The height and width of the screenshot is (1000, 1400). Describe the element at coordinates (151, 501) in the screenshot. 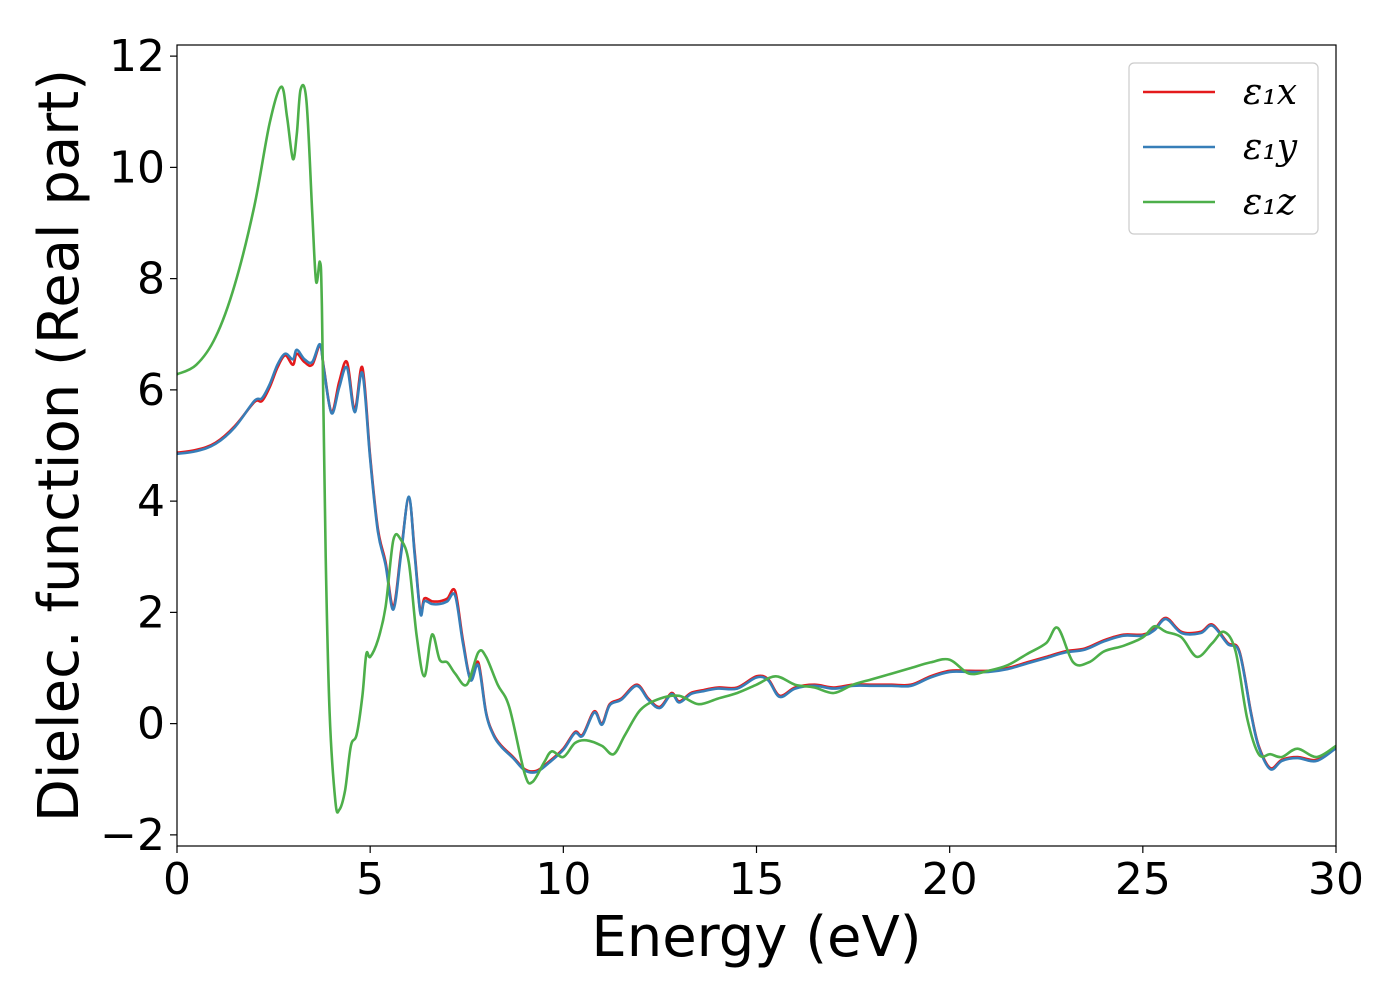

I see `y-tick-label: 4` at that location.